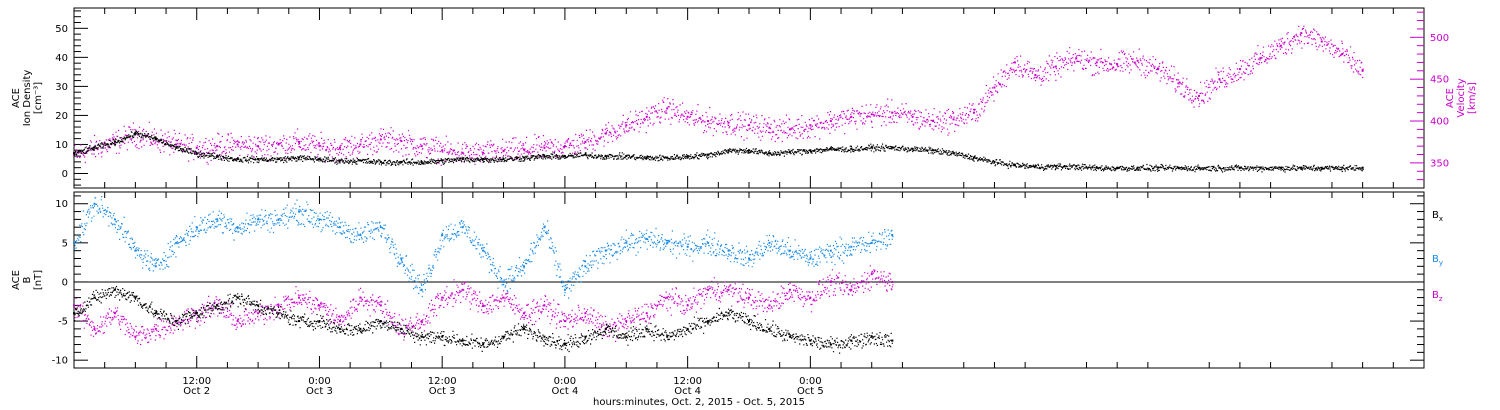  What do you see at coordinates (61, 145) in the screenshot?
I see `top-left-tick-label-1: 10` at bounding box center [61, 145].